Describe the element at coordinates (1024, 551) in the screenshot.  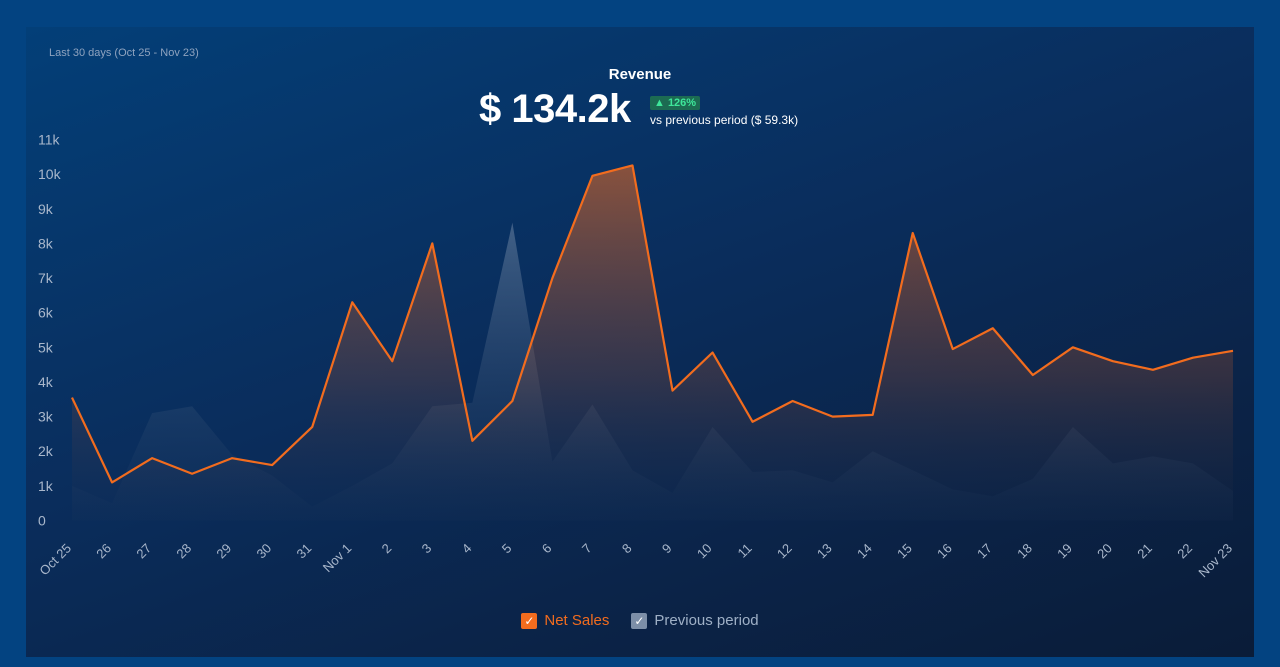
I see `x-tick-label: 18` at that location.